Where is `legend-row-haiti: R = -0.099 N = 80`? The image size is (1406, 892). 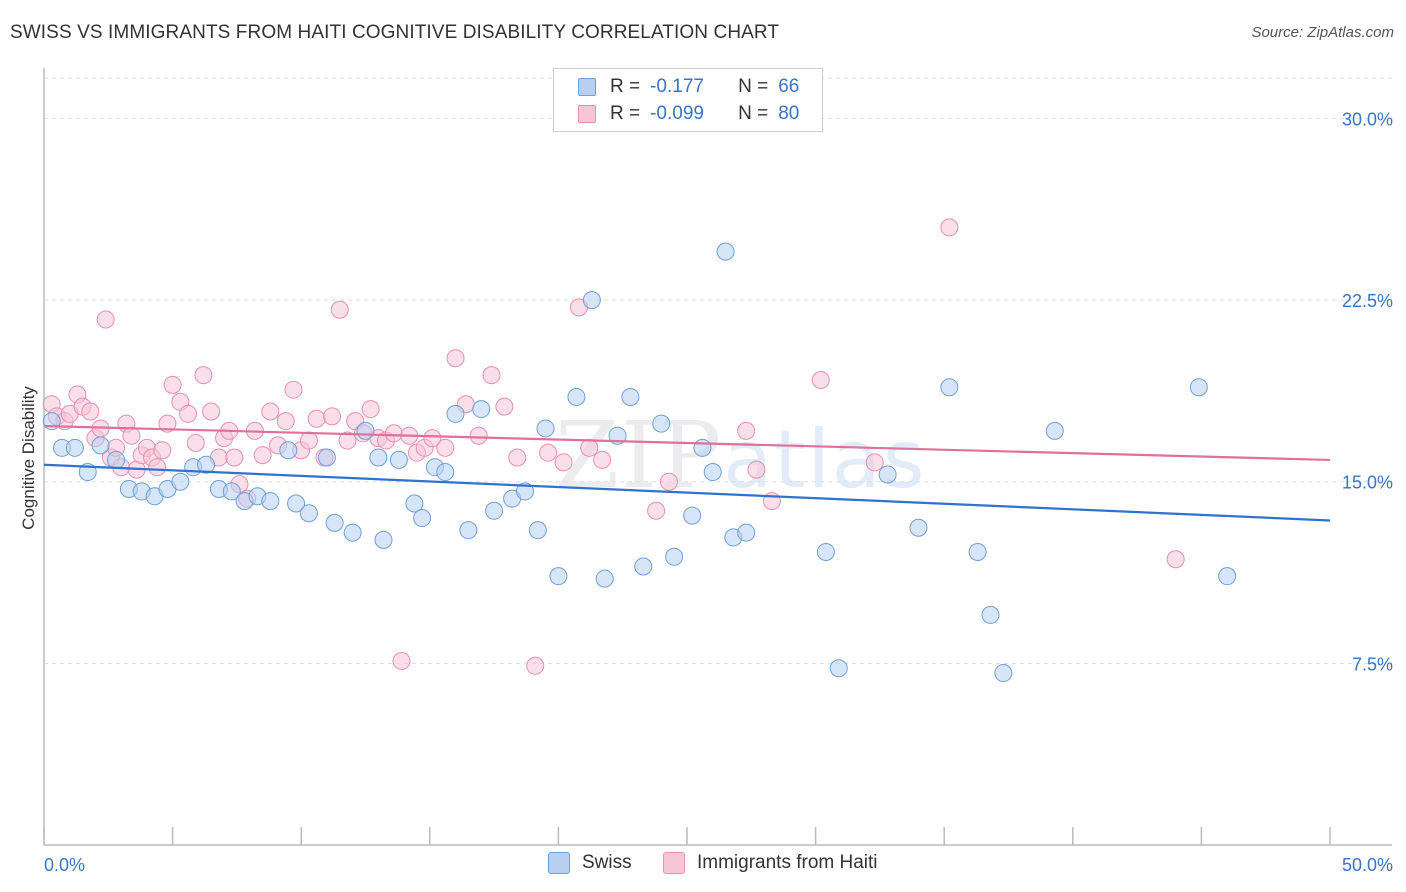
legend-row-haiti: R = -0.099 N = 80 is located at coordinates (688, 114).